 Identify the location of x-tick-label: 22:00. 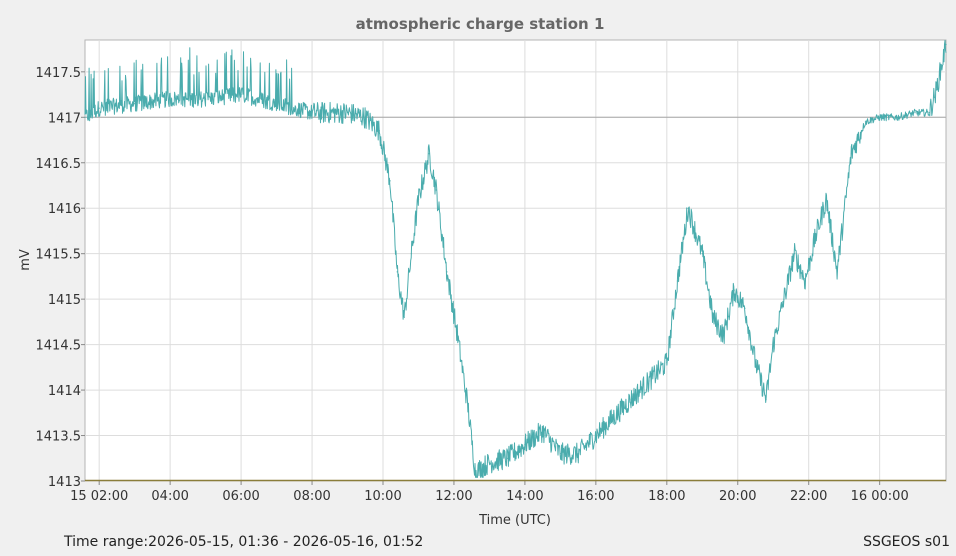
(808, 496).